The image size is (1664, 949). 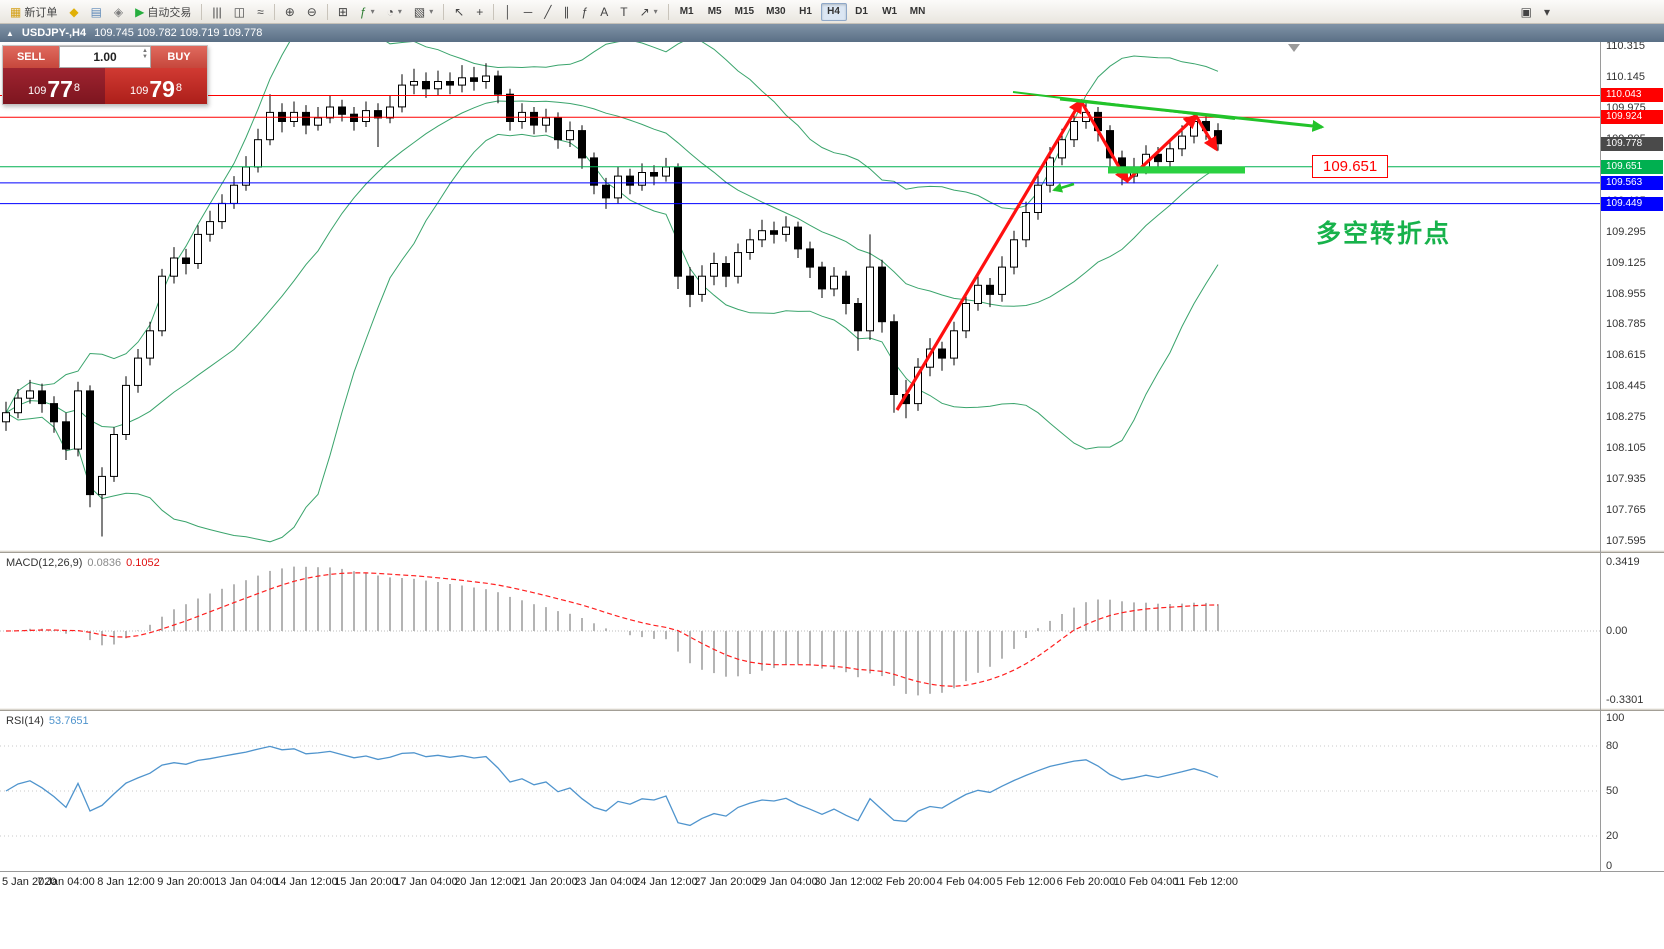 What do you see at coordinates (832, 709) in the screenshot?
I see `rsi-splitter` at bounding box center [832, 709].